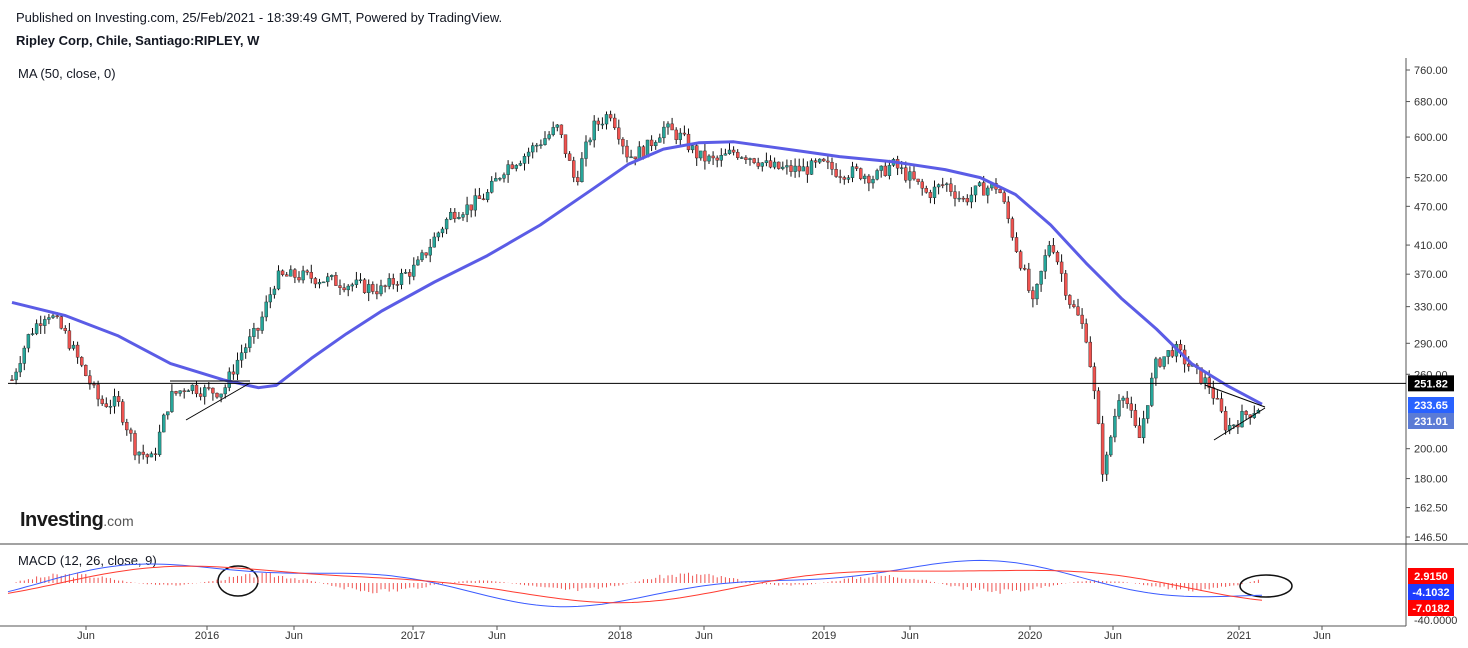 The width and height of the screenshot is (1468, 648). I want to click on investing-logo: Investing.com, so click(77, 520).